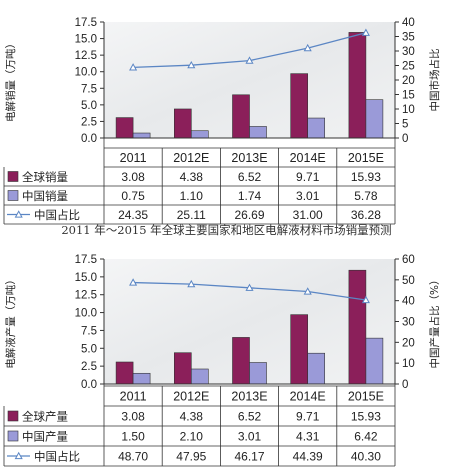 Image resolution: width=453 pixels, height=468 pixels. What do you see at coordinates (192, 437) in the screenshot?
I see `chart2-data-label: 2.10` at bounding box center [192, 437].